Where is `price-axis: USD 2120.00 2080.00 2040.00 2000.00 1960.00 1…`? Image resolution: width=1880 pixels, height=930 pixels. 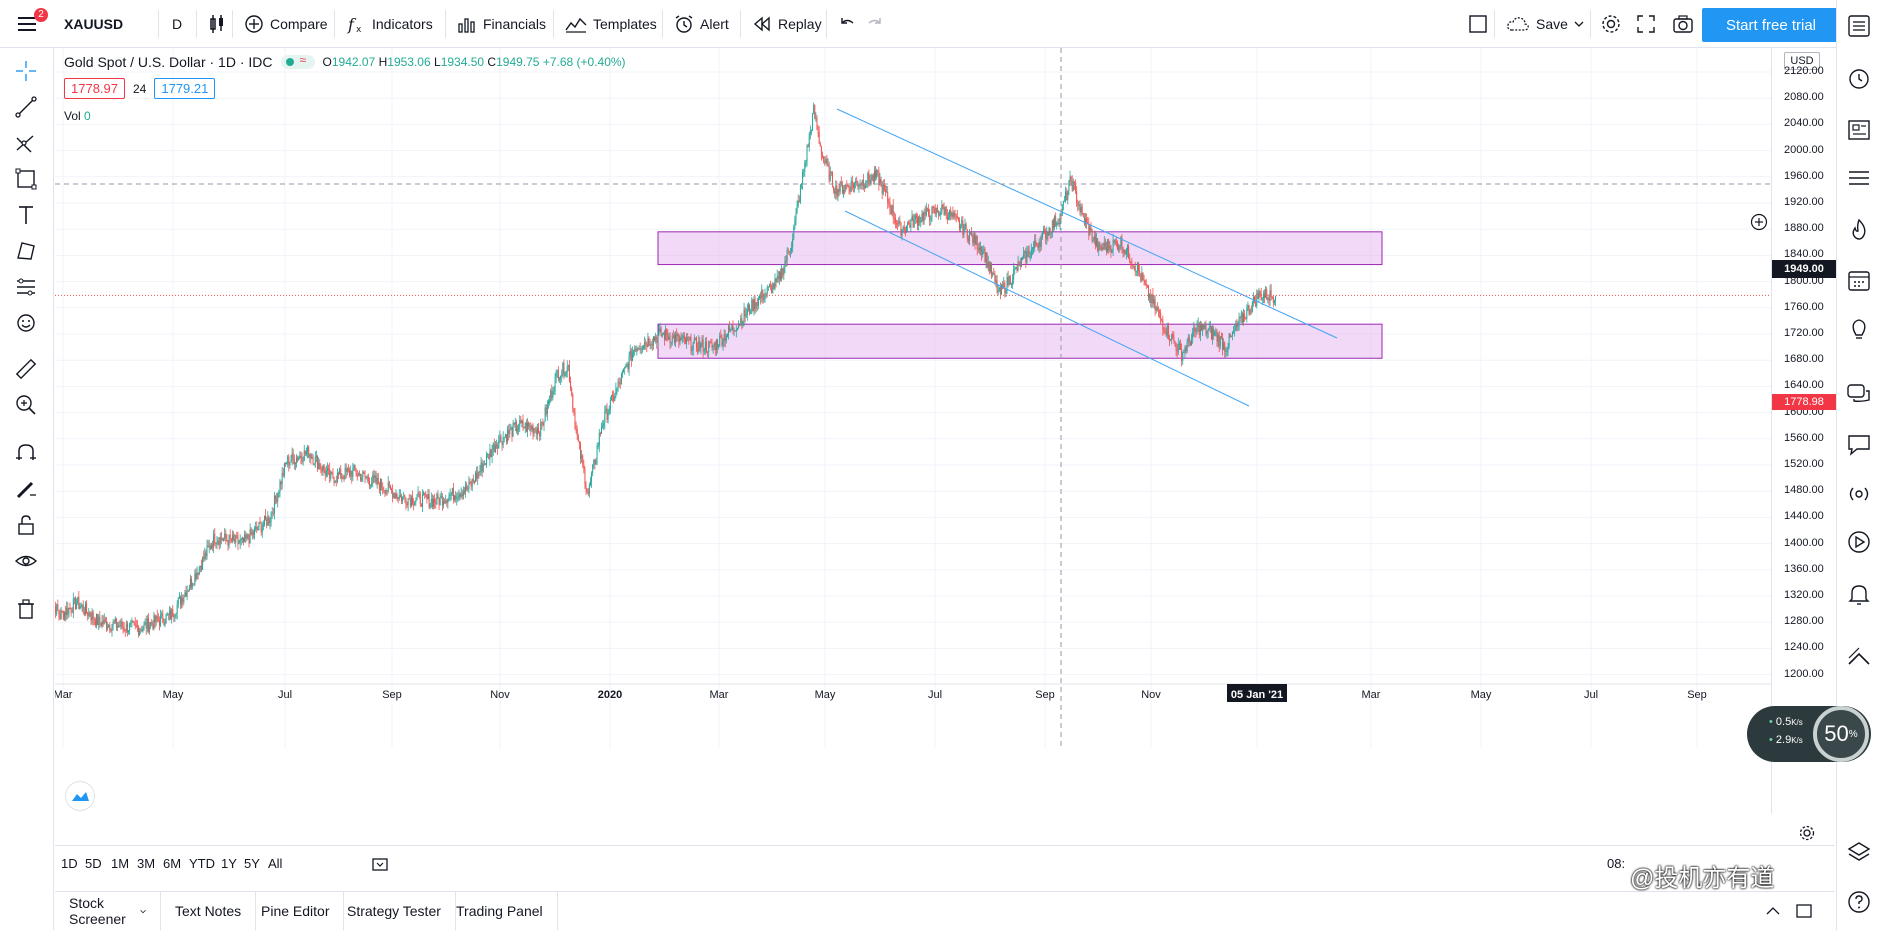
price-axis: USD 2120.00 2080.00 2040.00 2000.00 1960.00 1… is located at coordinates (1803, 444).